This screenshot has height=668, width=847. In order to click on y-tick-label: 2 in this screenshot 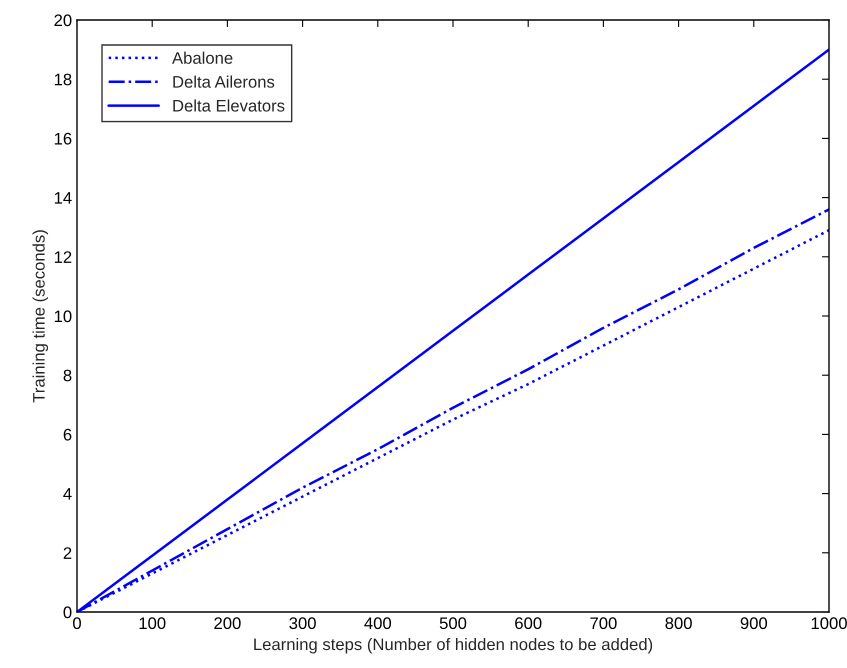, I will do `click(68, 553)`.